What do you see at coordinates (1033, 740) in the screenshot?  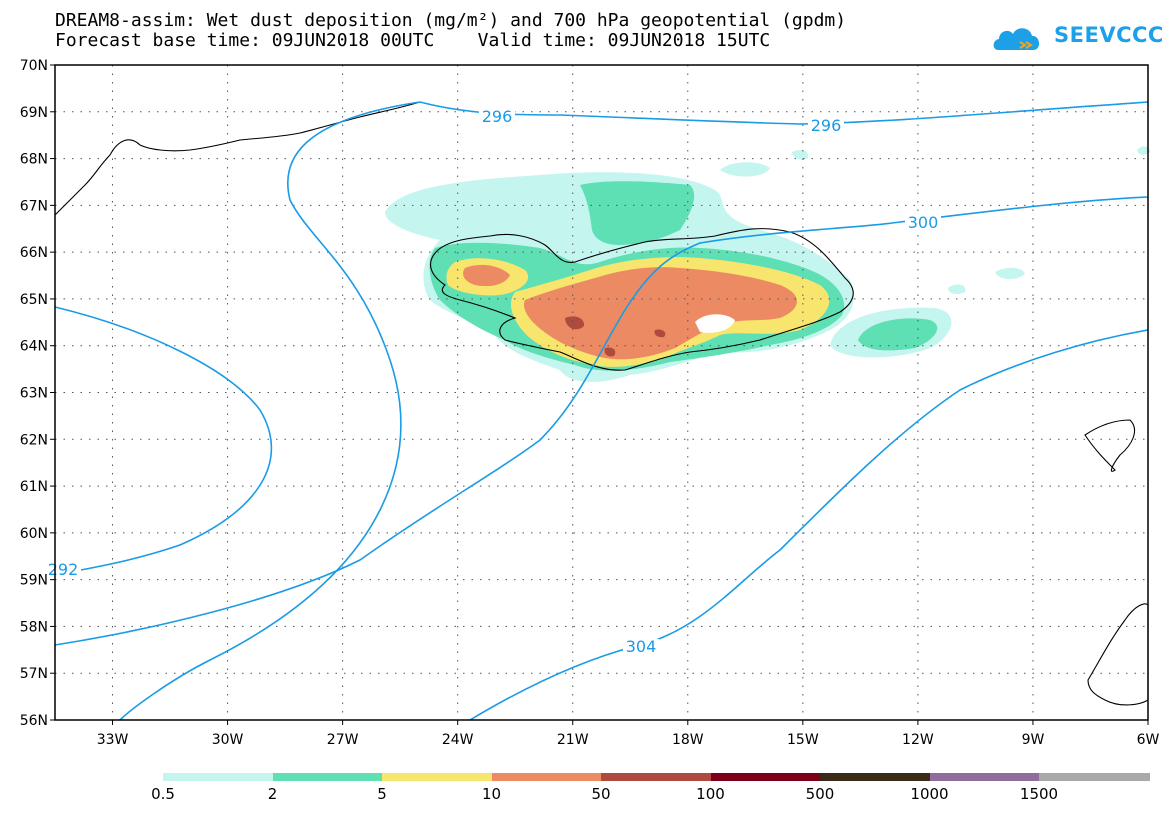 I see `lon-tick-label: 9W` at bounding box center [1033, 740].